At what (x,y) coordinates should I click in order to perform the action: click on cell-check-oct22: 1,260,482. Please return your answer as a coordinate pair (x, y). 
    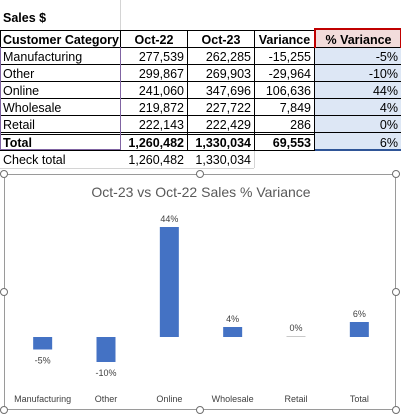
    Looking at the image, I should click on (156, 160).